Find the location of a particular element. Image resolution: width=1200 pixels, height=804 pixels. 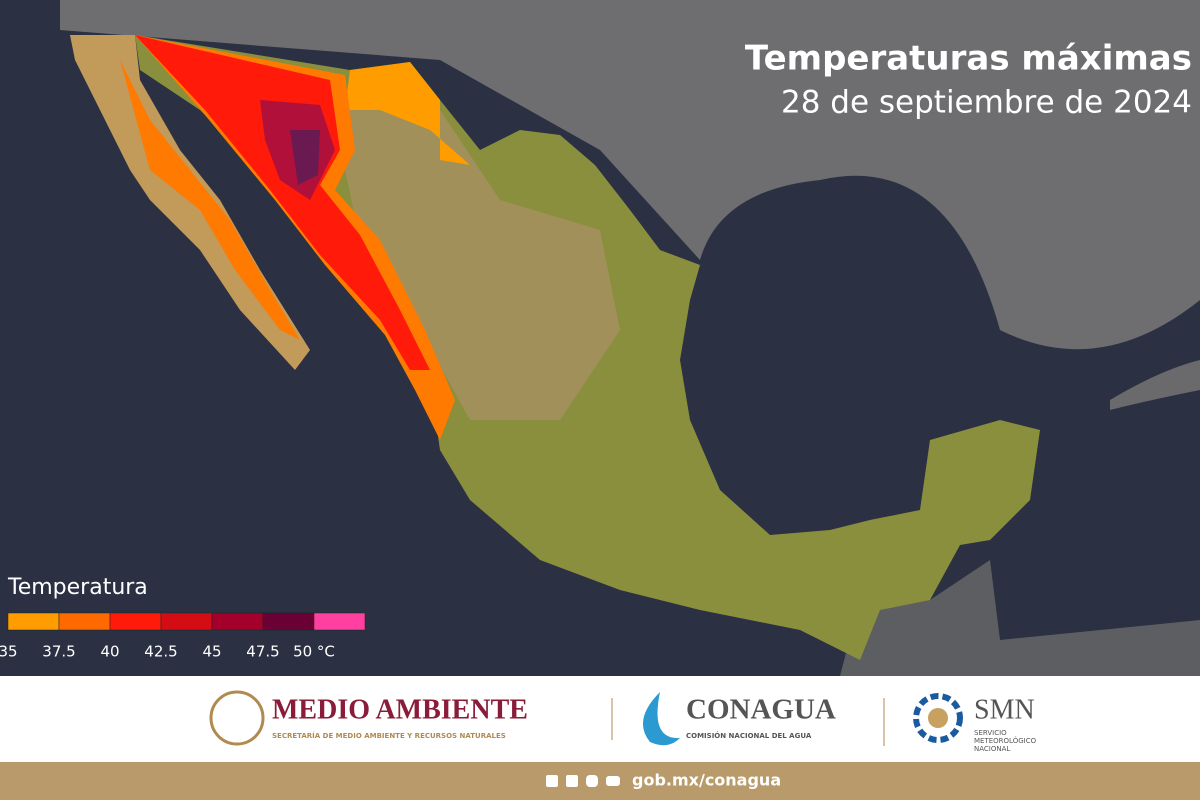

smn-subtitle: METEOROLÓGICO is located at coordinates (1005, 740).